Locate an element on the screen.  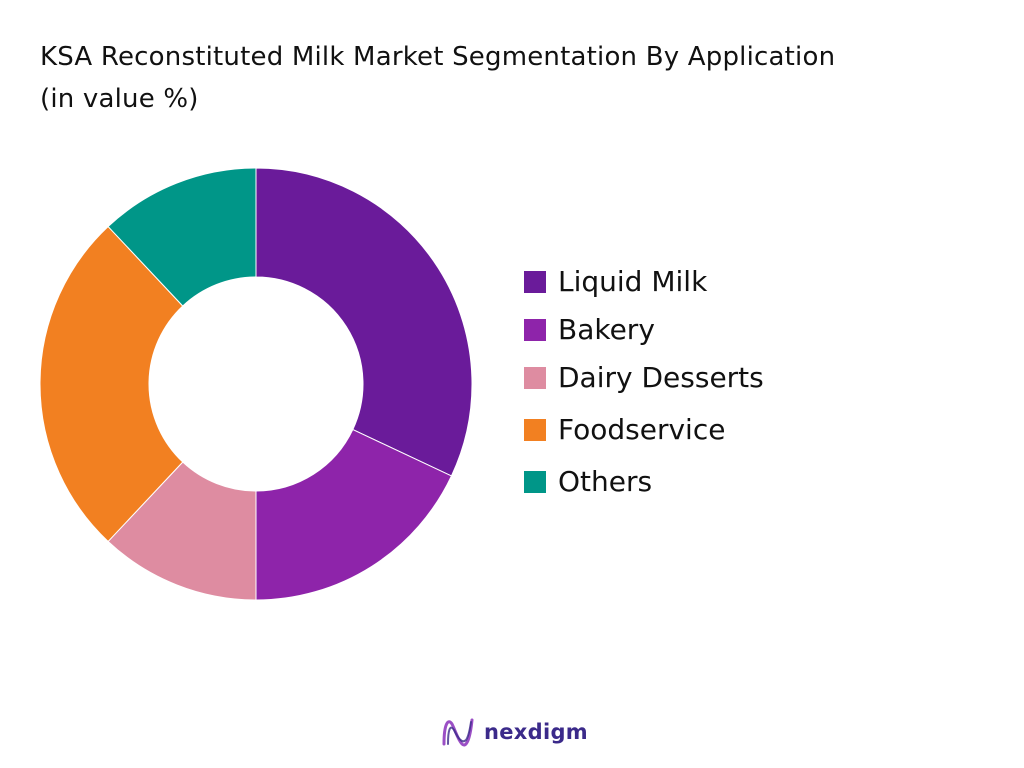
legend-label-liquid-milk: Liquid Milk is located at coordinates (633, 281).